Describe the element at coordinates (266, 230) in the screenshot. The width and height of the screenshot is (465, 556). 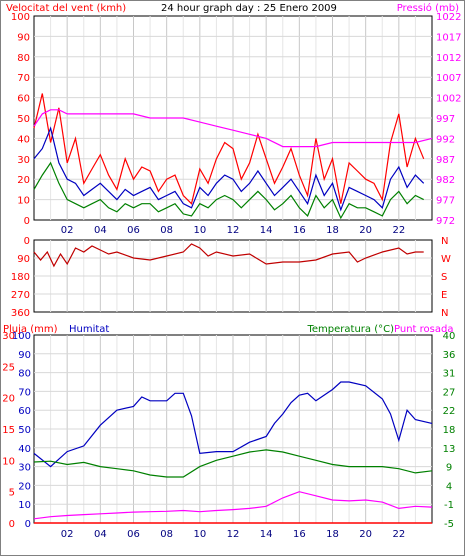
I see `x-tick-label: 14` at that location.